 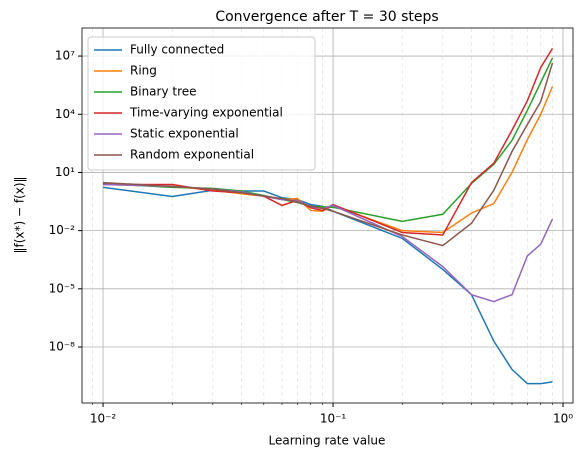 What do you see at coordinates (65, 56) in the screenshot?
I see `y-tick-label: 10⁷` at bounding box center [65, 56].